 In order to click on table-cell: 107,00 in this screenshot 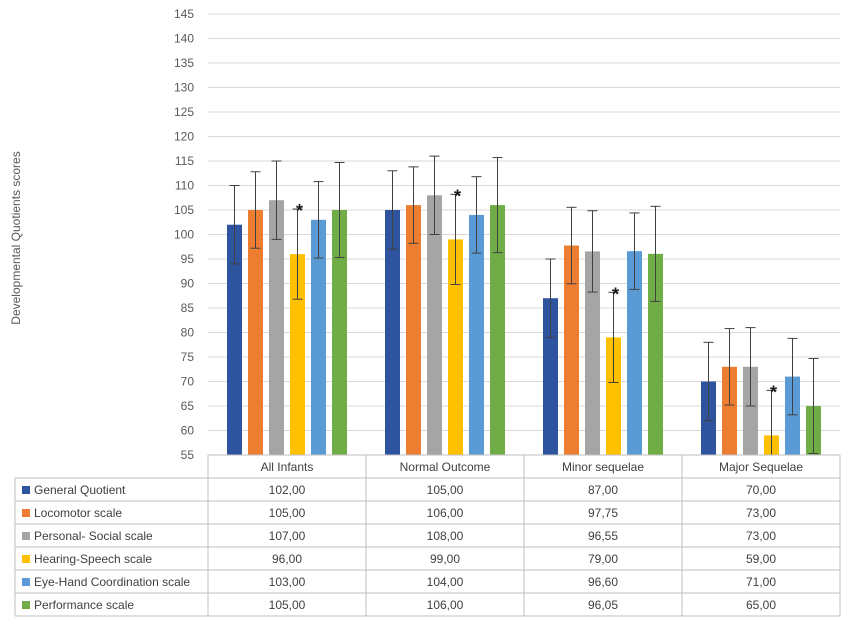, I will do `click(287, 536)`.